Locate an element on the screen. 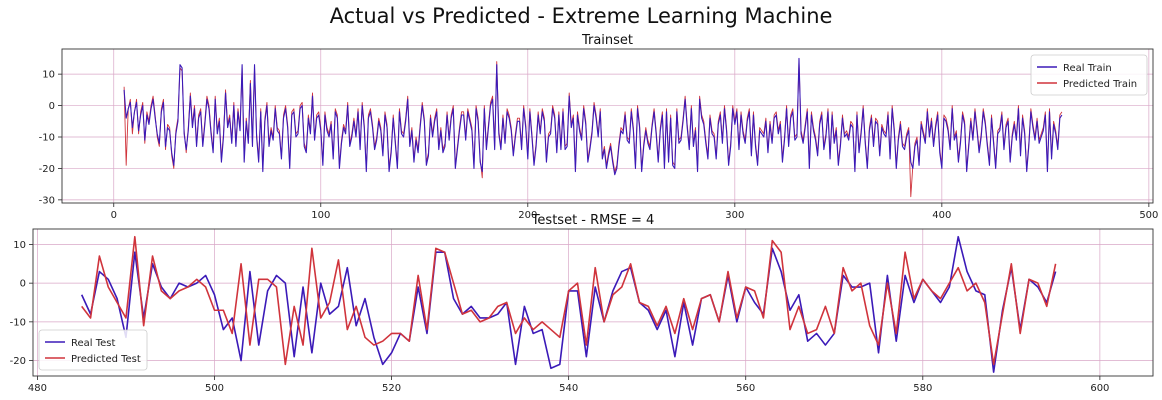 Image resolution: width=1162 pixels, height=400 pixels. legend: Real Test Predicted Test is located at coordinates (93, 350).